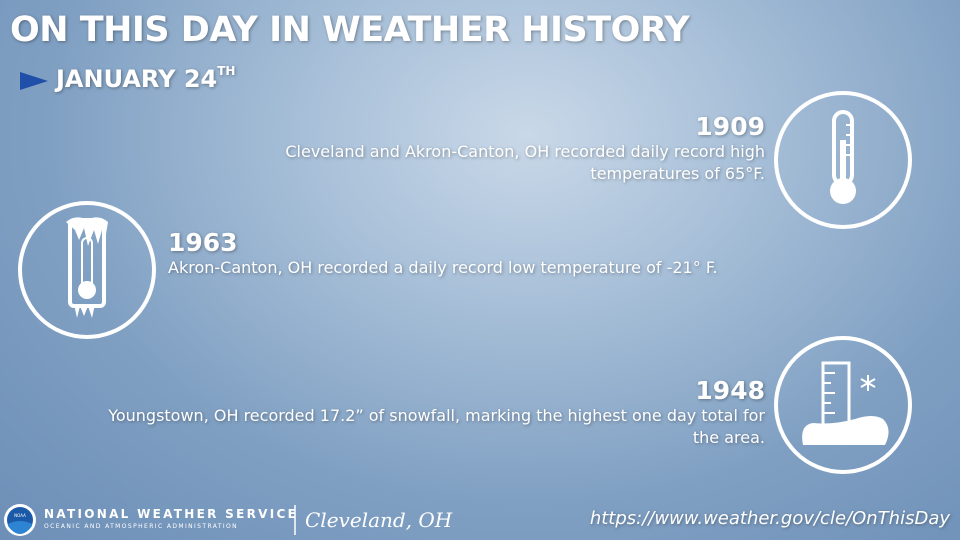  I want to click on date: JANUARY 24TH, so click(145, 78).